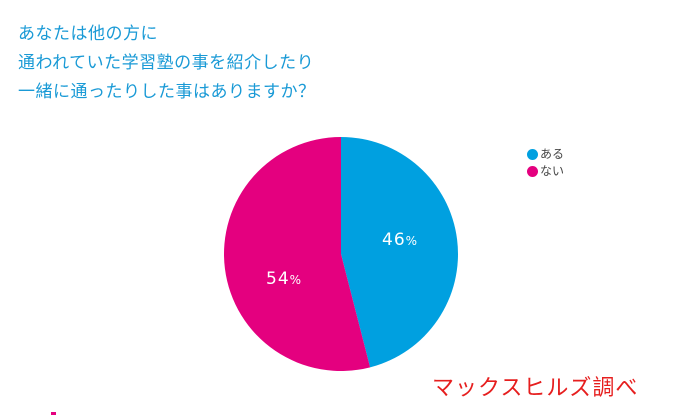 Image resolution: width=682 pixels, height=415 pixels. I want to click on legend-item-nai: ない, so click(545, 171).